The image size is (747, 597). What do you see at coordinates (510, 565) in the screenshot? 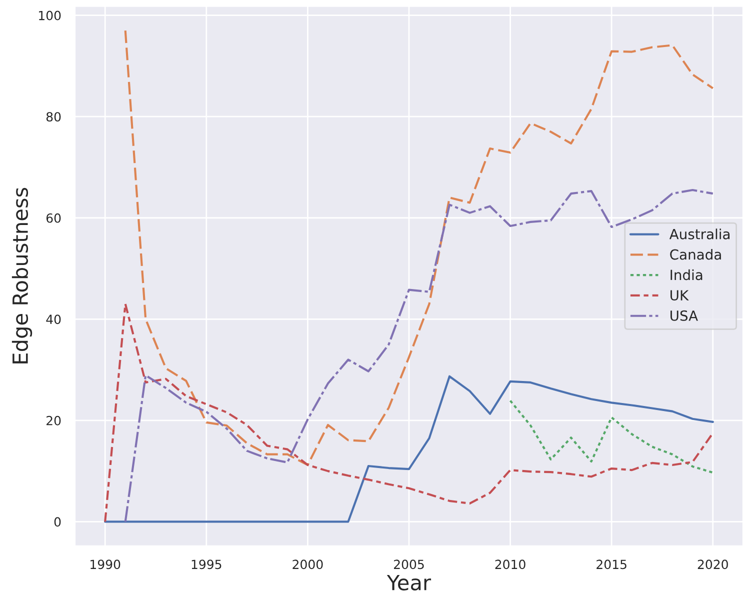
I see `x-tick-label: 2010` at bounding box center [510, 565].